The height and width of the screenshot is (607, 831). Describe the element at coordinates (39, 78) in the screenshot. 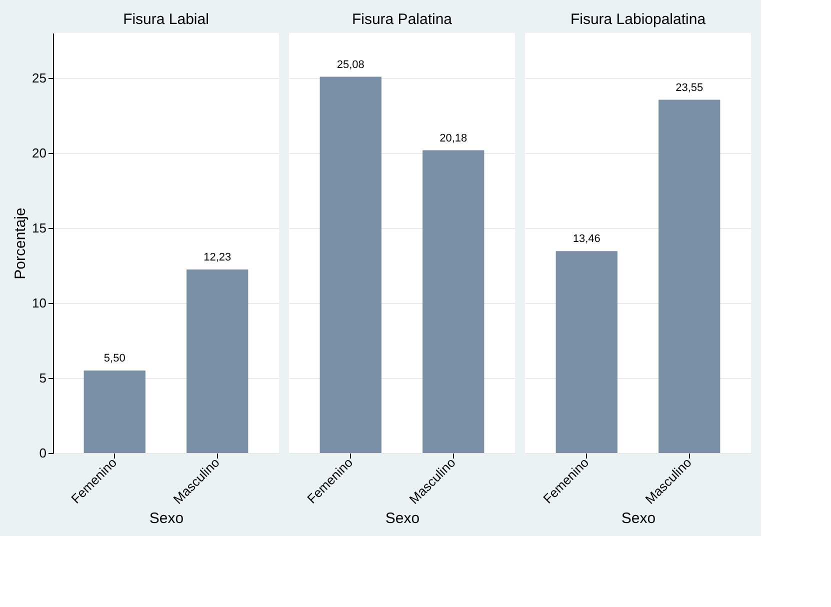

I see `y-tick-label: 25` at that location.